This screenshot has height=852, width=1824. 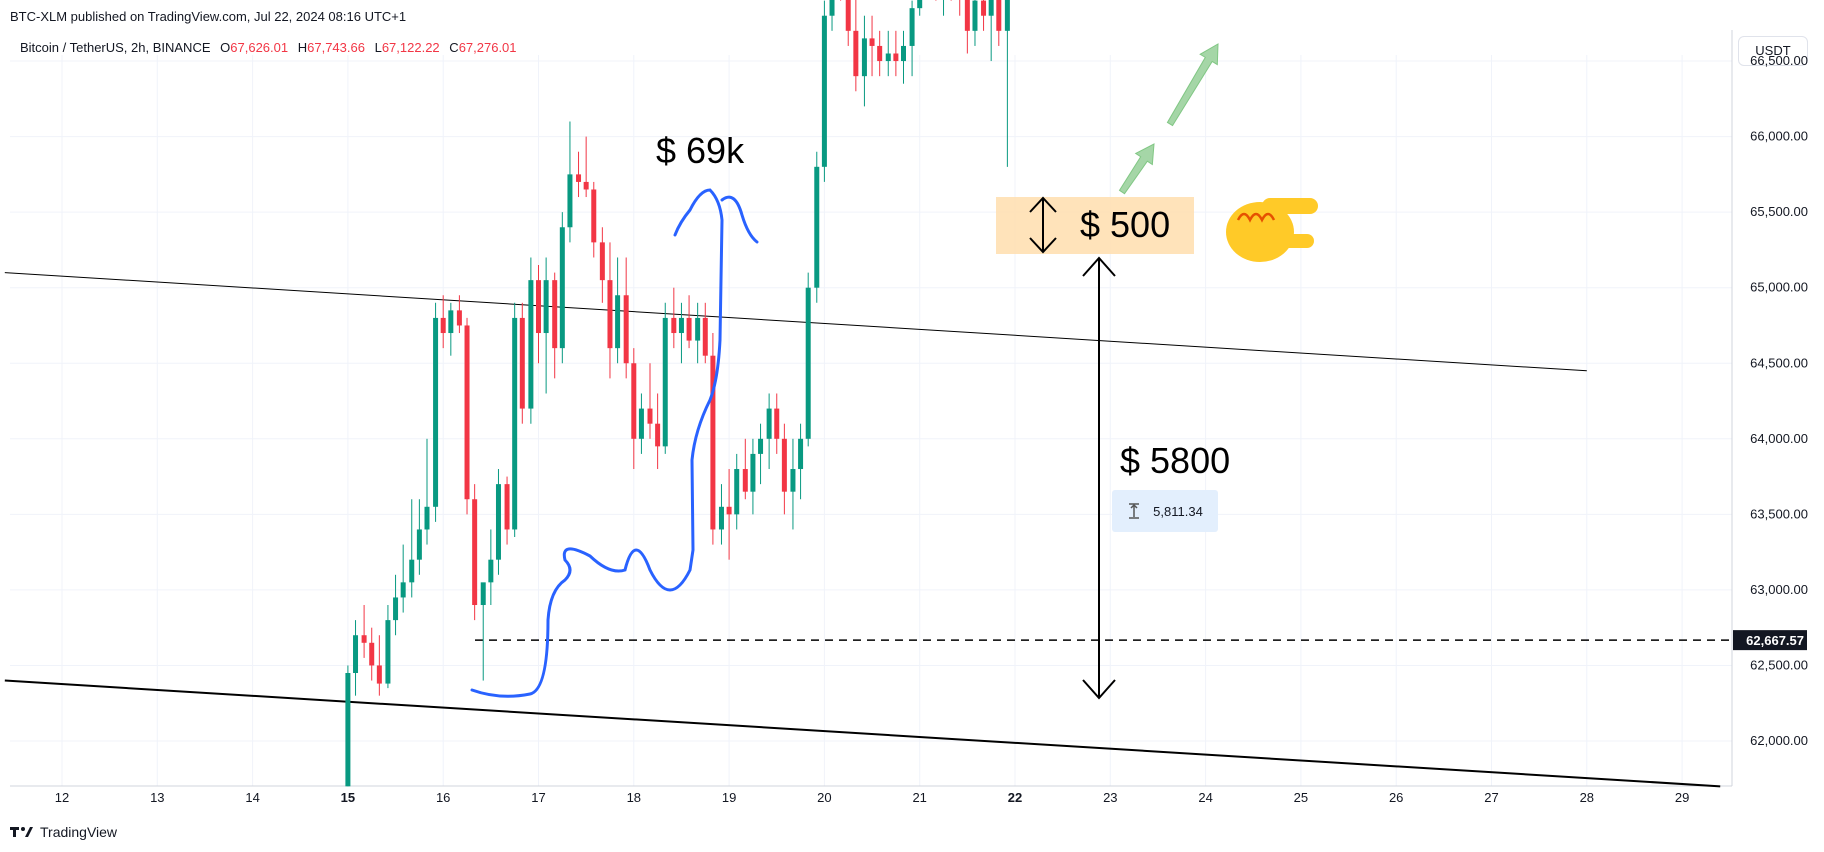 What do you see at coordinates (378, 47) in the screenshot?
I see `low-label: L` at bounding box center [378, 47].